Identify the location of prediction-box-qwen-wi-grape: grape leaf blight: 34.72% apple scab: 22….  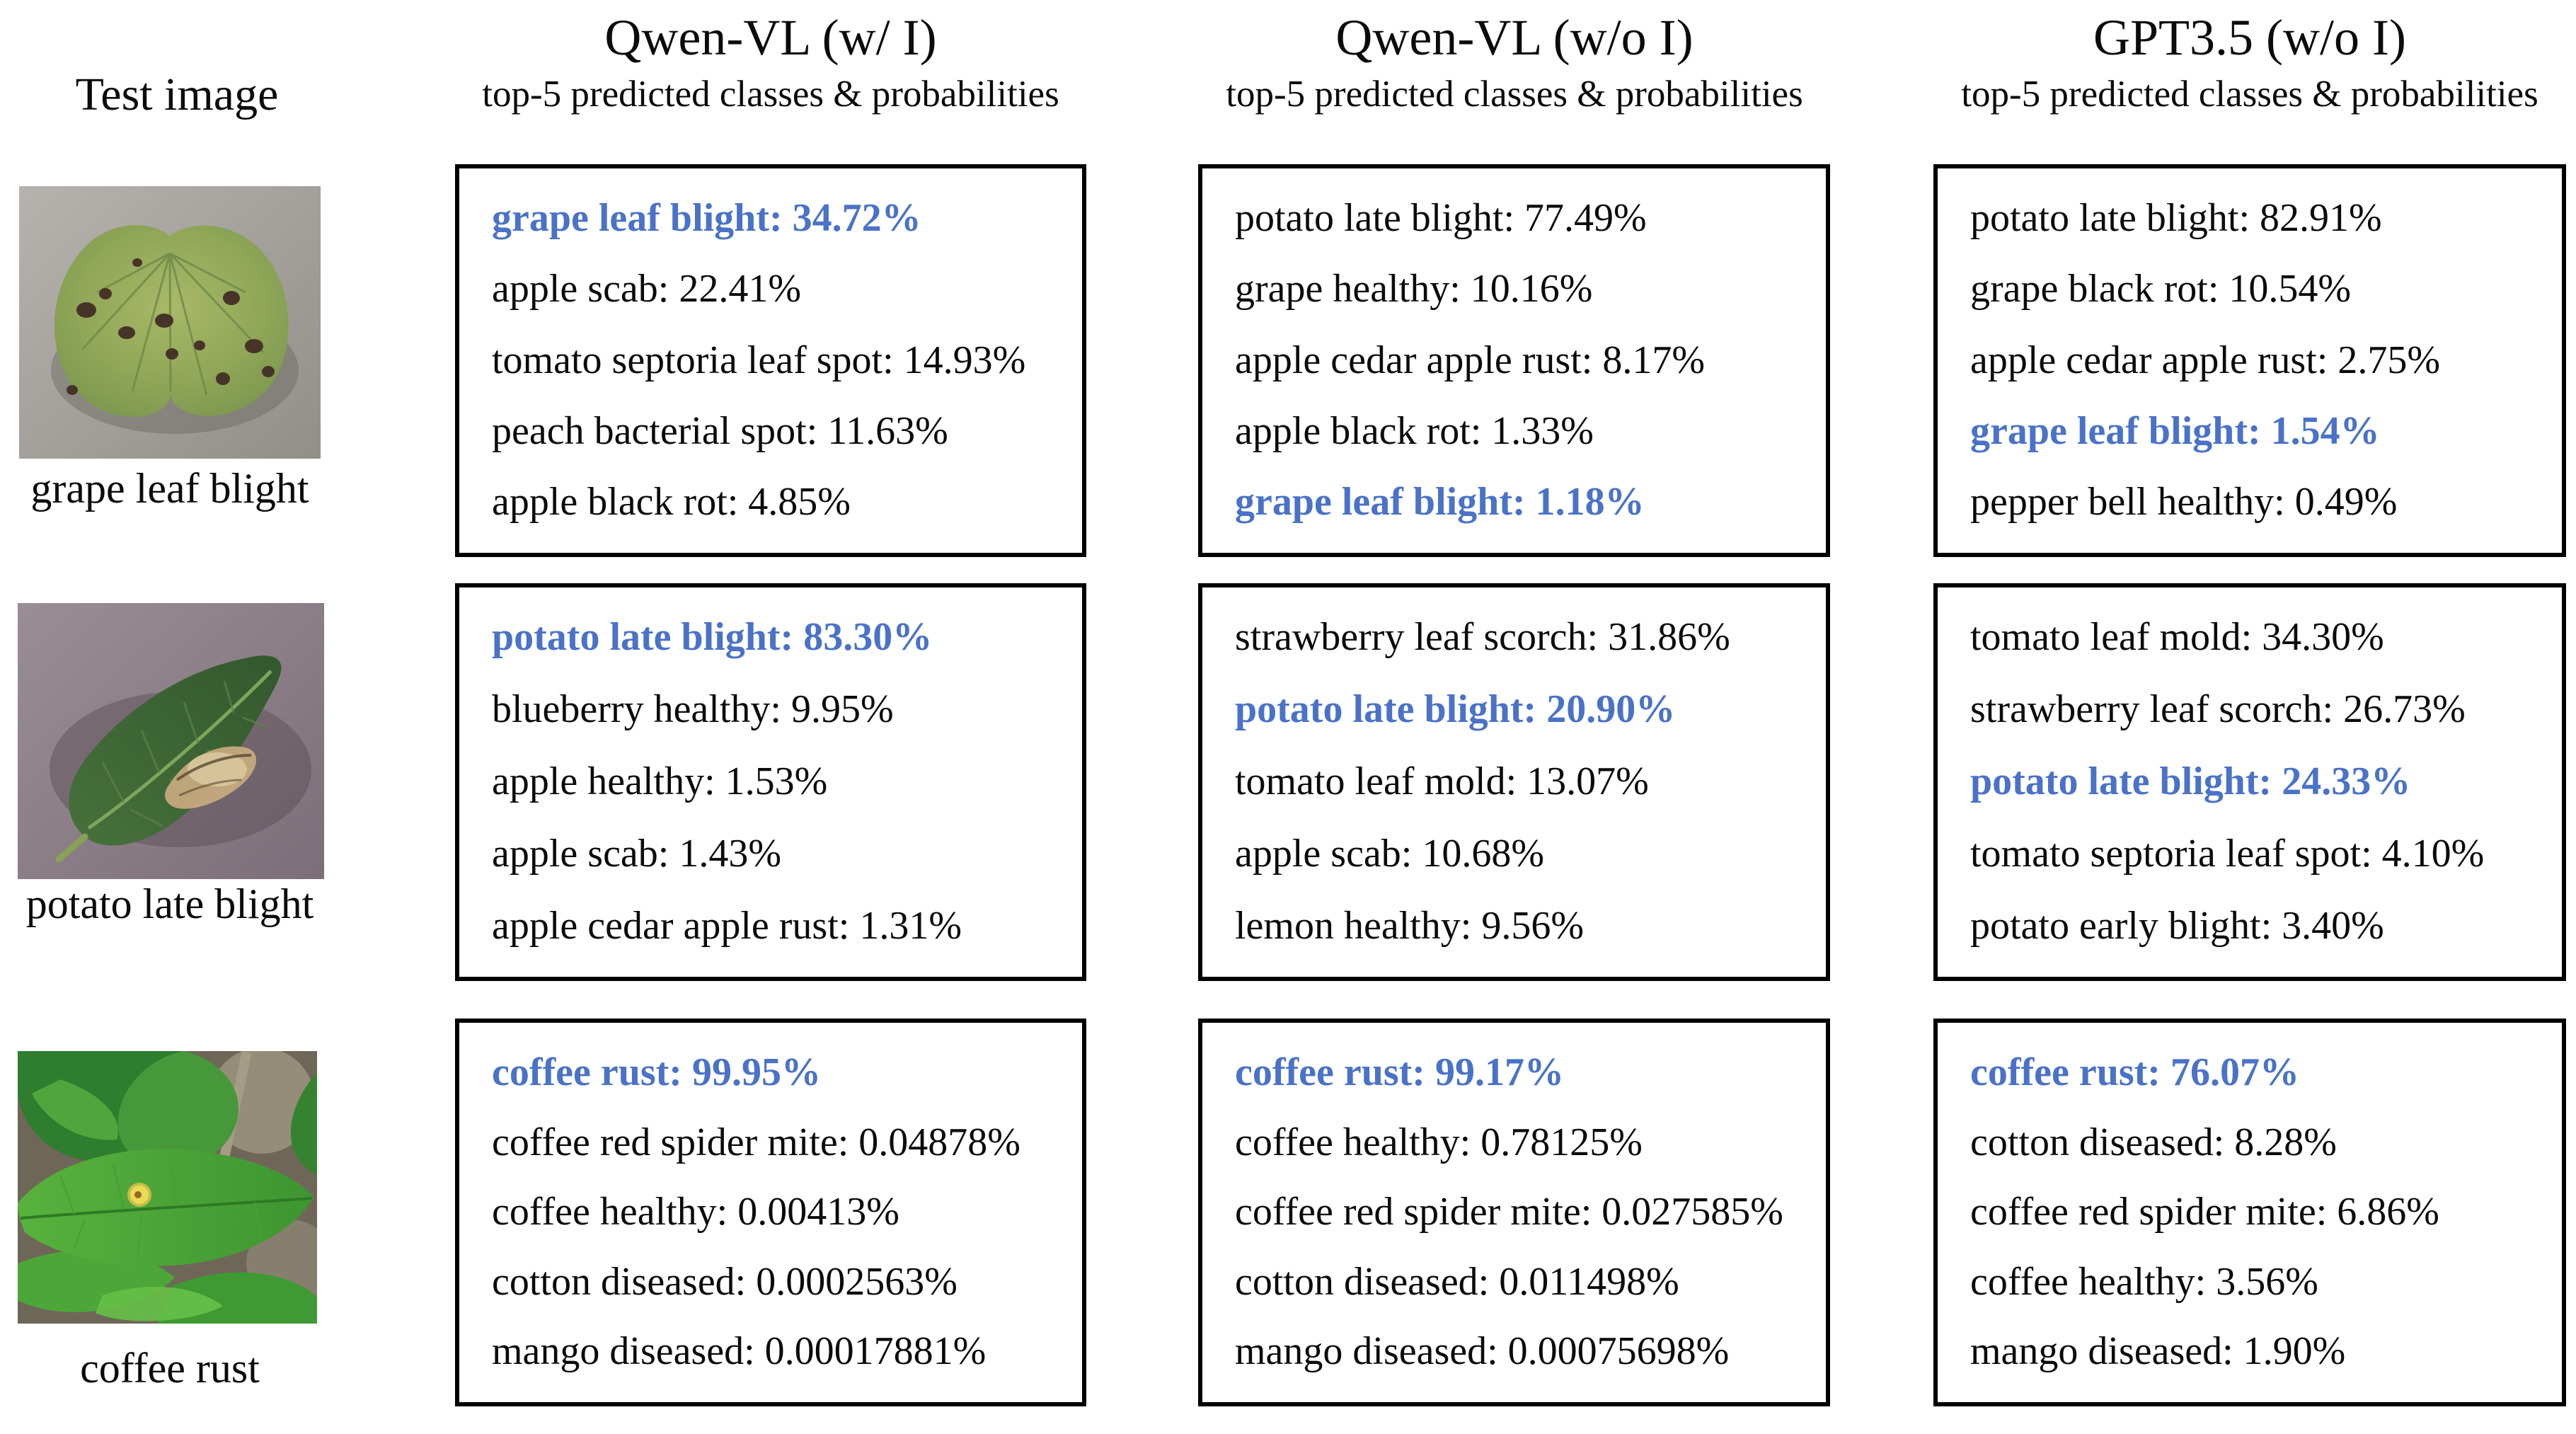
(770, 360).